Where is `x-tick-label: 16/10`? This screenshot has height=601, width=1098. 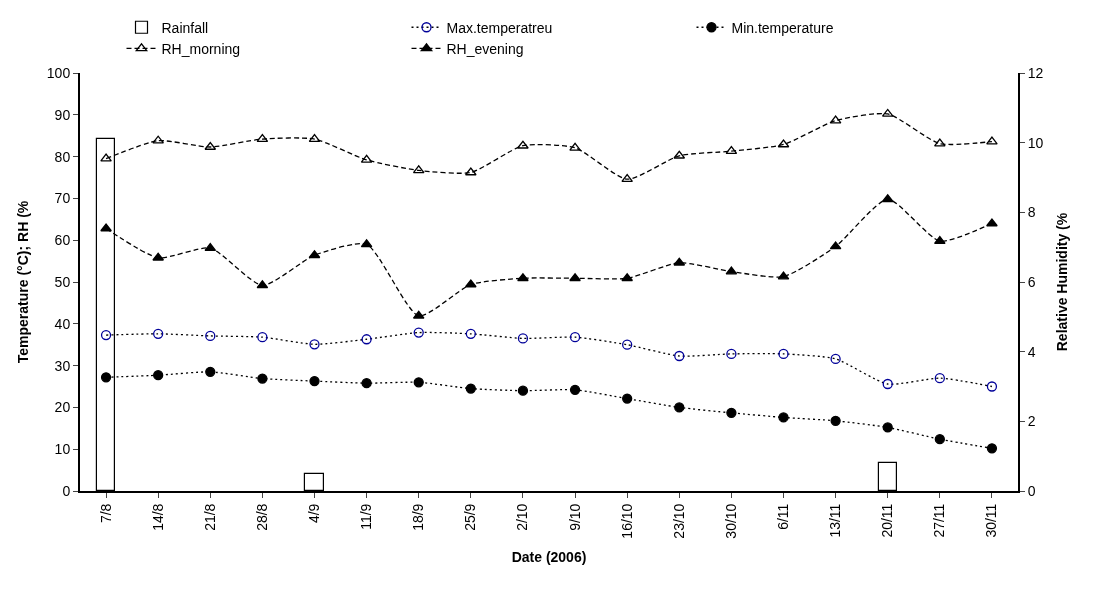 x-tick-label: 16/10 is located at coordinates (626, 521).